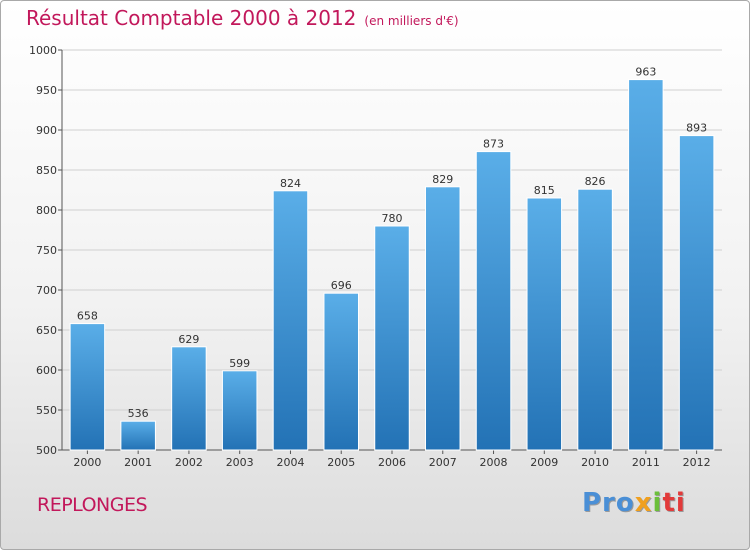 This screenshot has height=550, width=750. What do you see at coordinates (240, 462) in the screenshot?
I see `x-tick-label: 2003` at bounding box center [240, 462].